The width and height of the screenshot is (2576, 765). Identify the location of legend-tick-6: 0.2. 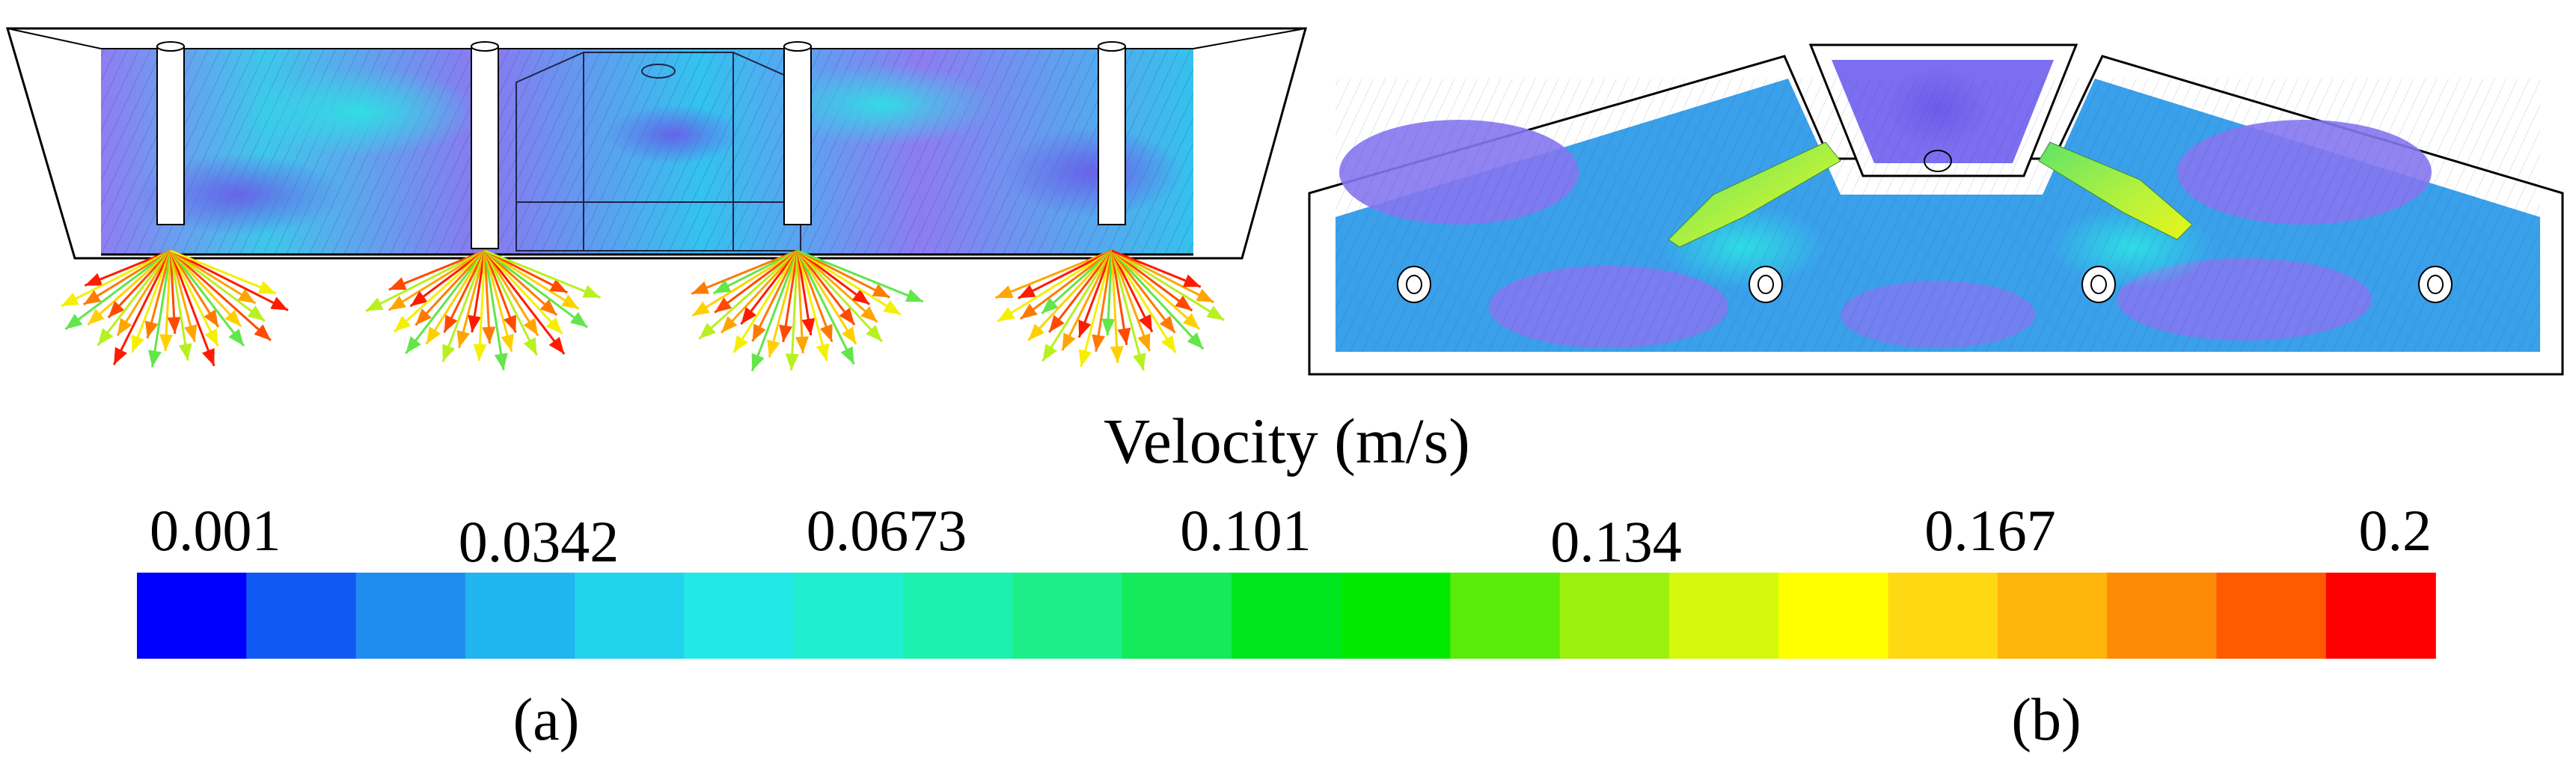
(2395, 530).